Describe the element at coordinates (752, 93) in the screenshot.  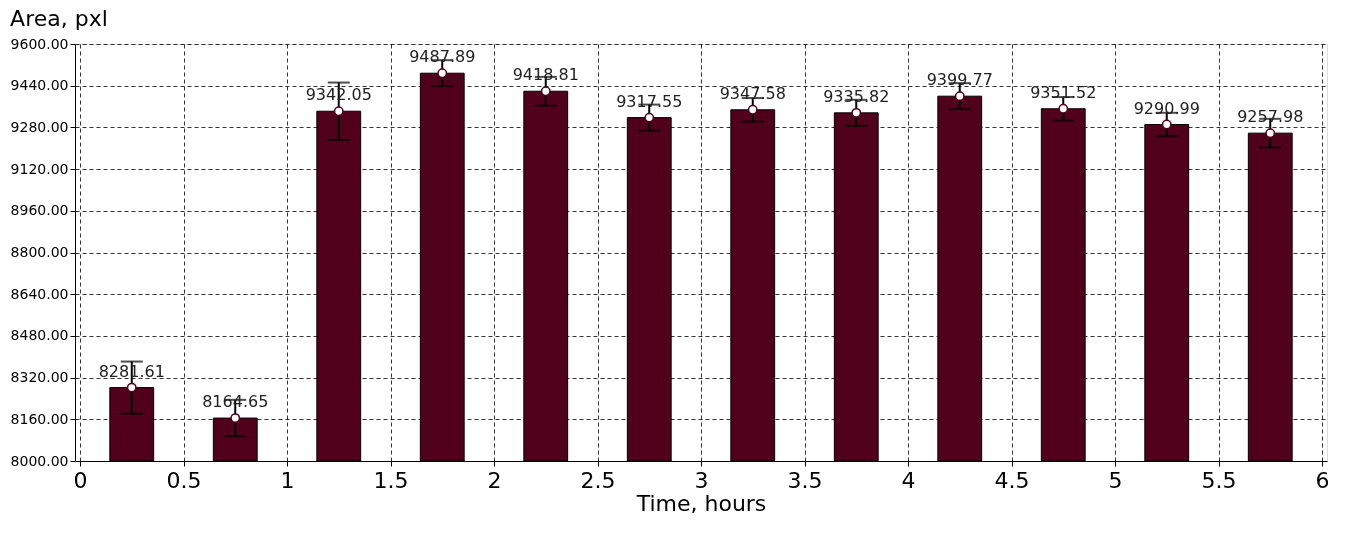
I see `data-label: 9347.58` at that location.